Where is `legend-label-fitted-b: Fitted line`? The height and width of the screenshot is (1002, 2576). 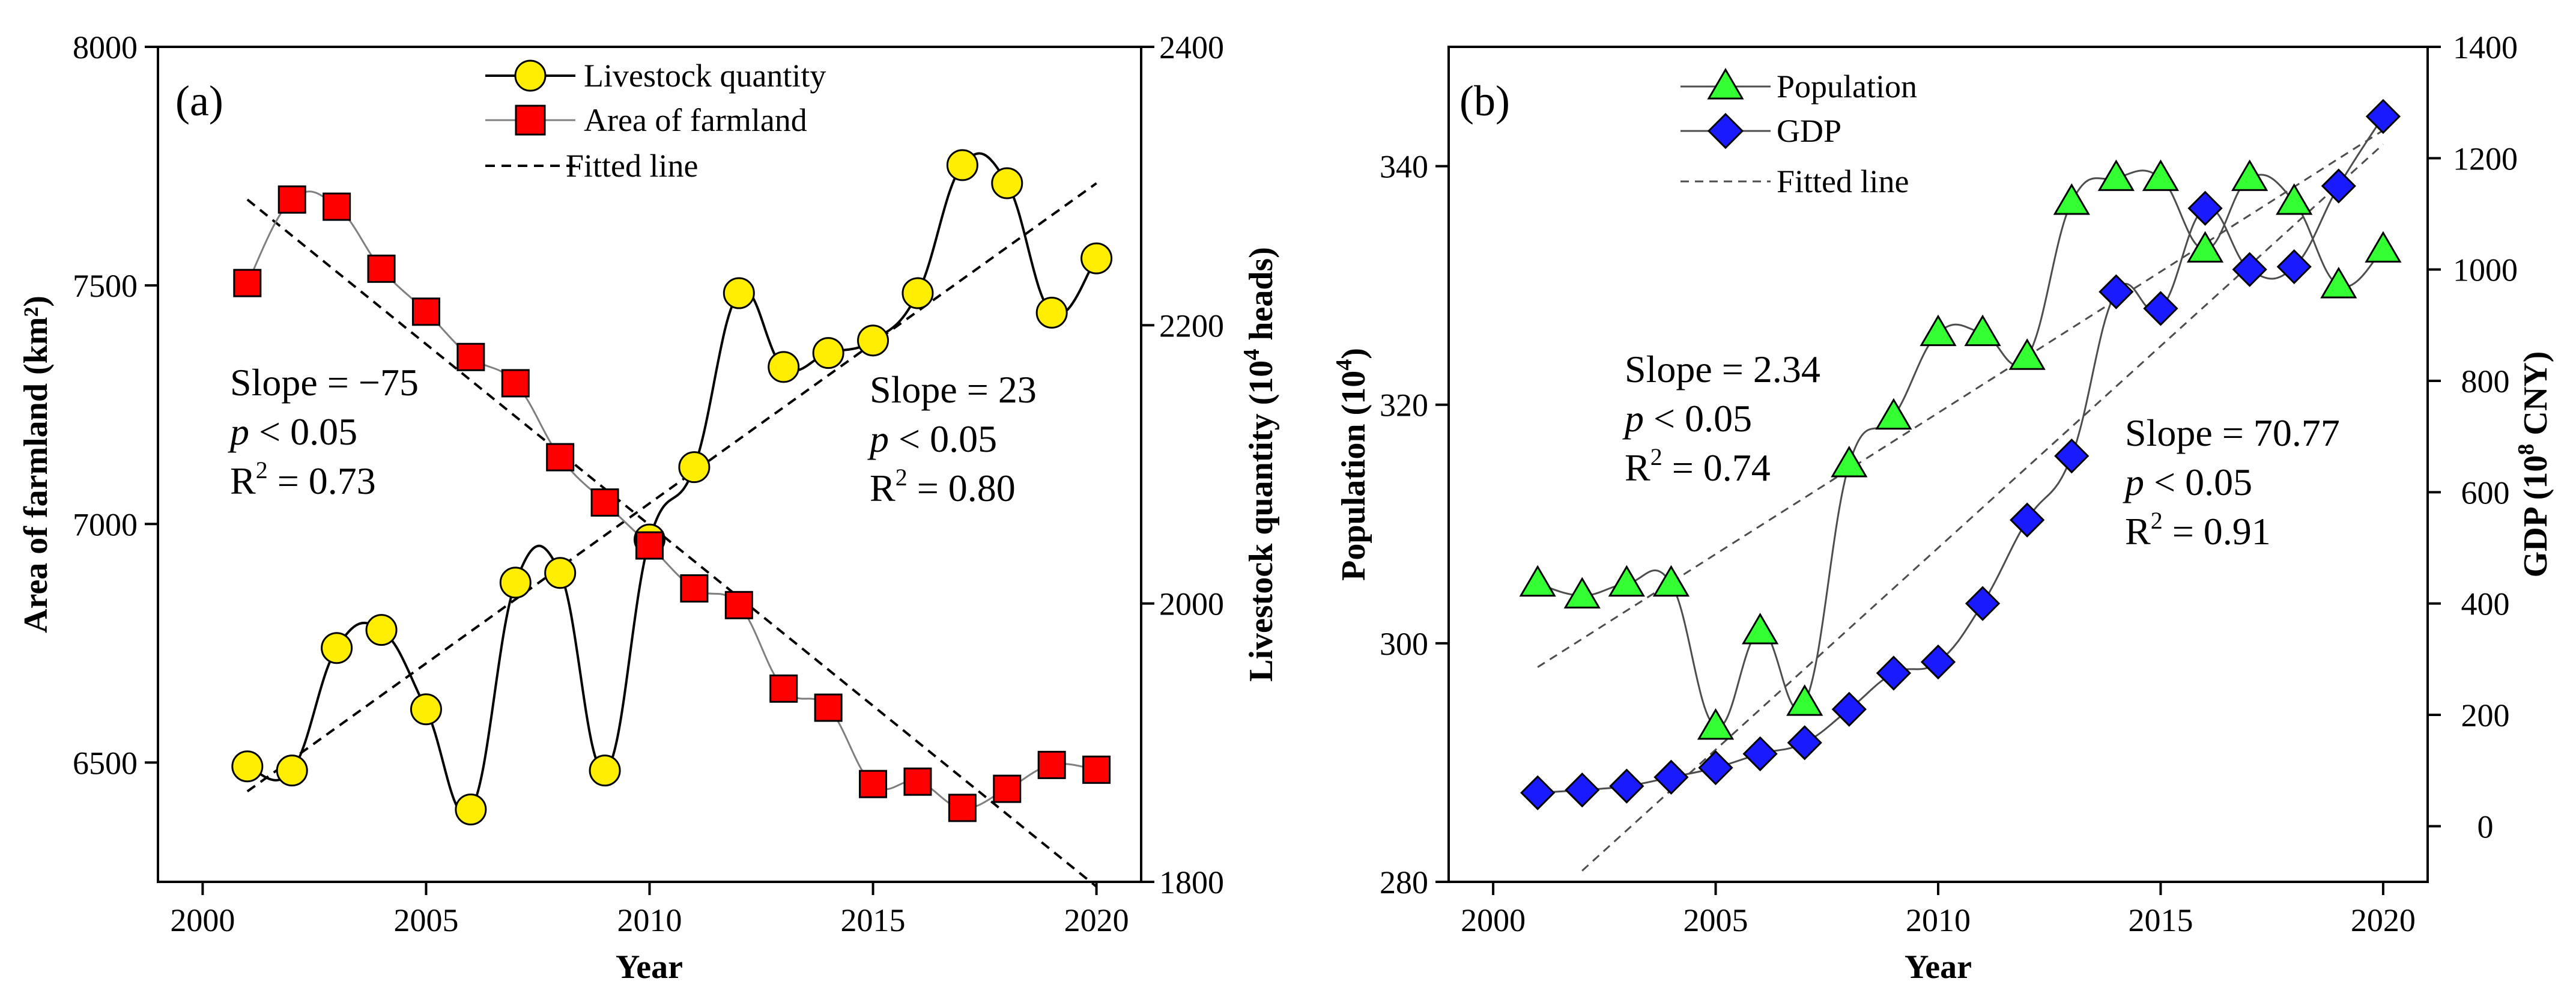 legend-label-fitted-b: Fitted line is located at coordinates (1843, 181).